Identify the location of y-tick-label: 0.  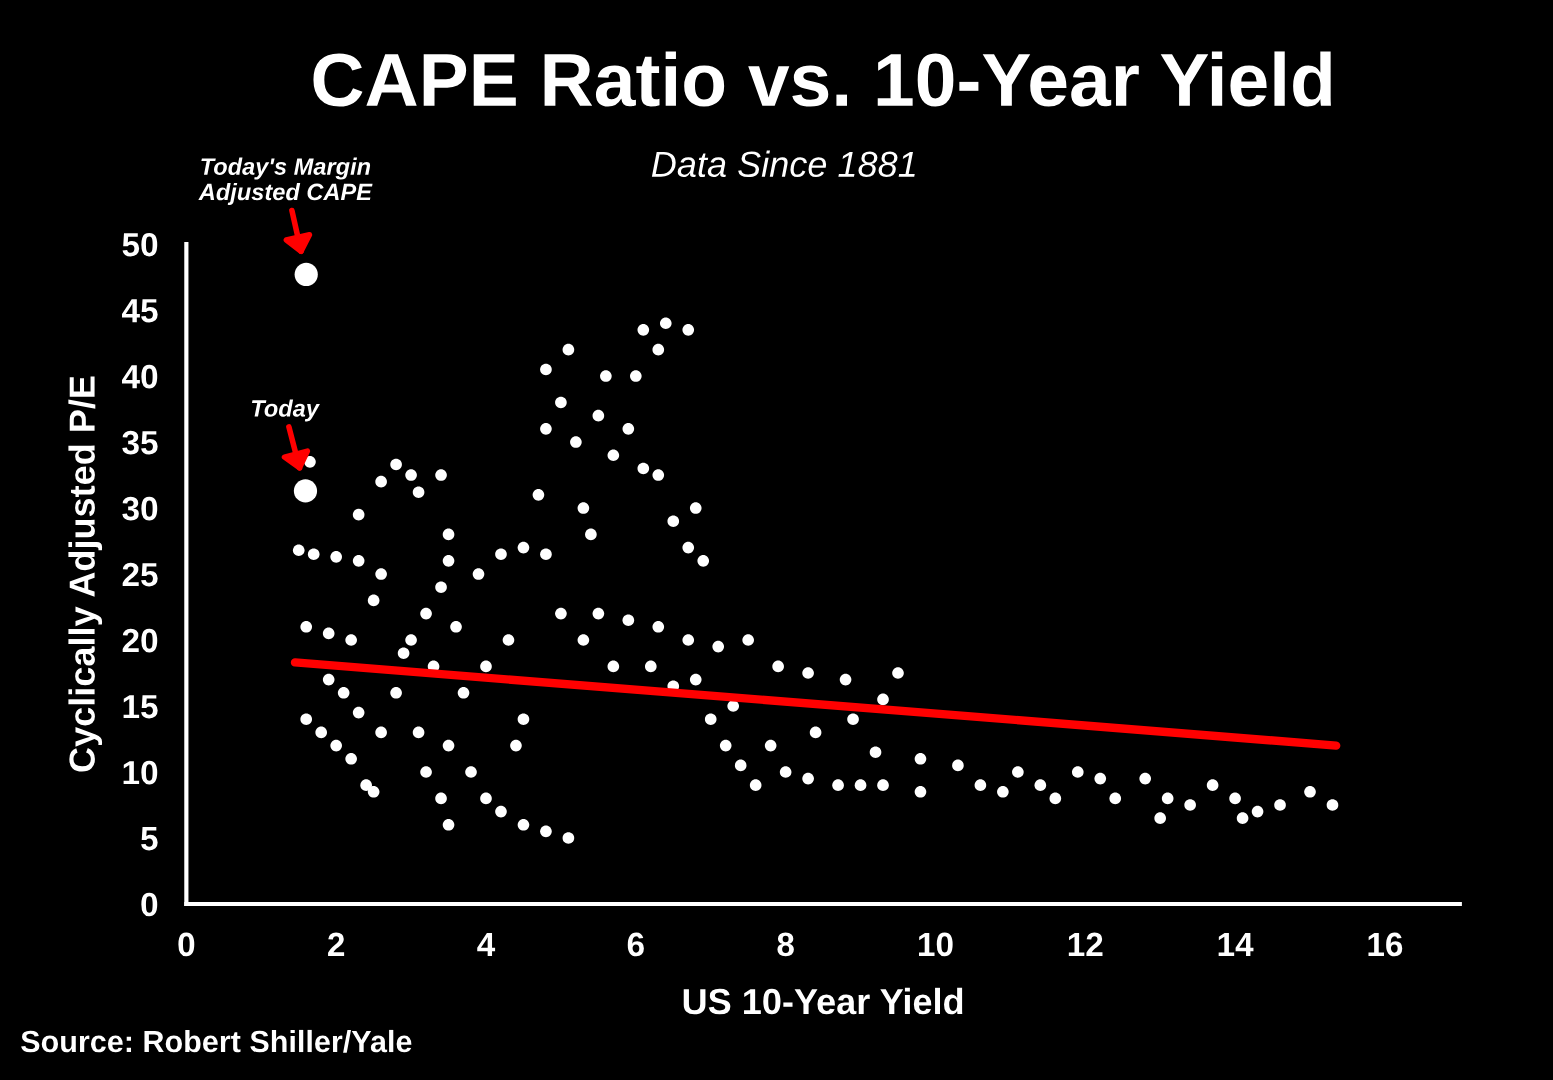
(149, 904).